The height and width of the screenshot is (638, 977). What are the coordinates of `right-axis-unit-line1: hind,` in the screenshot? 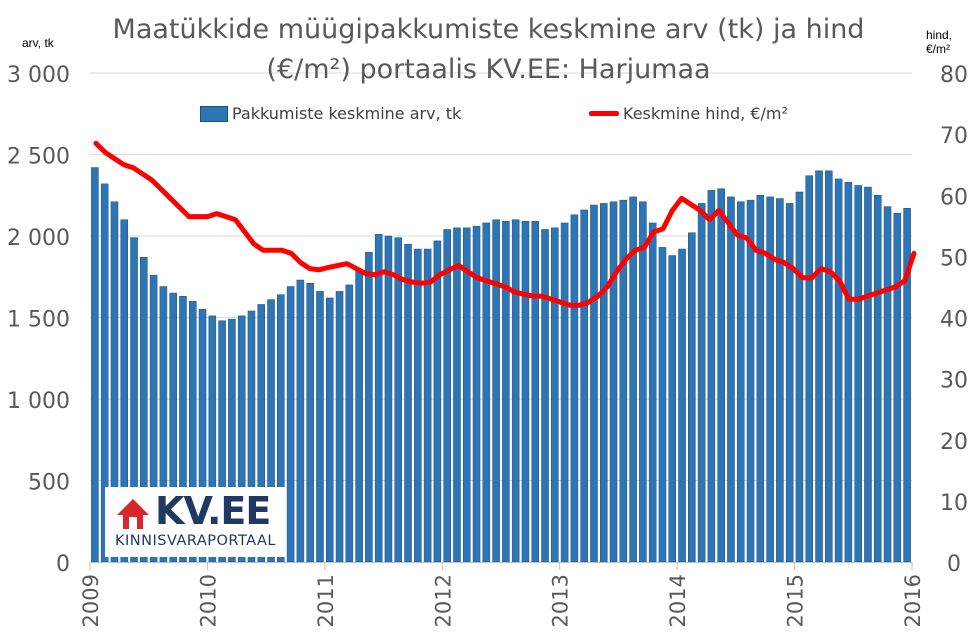 It's located at (939, 35).